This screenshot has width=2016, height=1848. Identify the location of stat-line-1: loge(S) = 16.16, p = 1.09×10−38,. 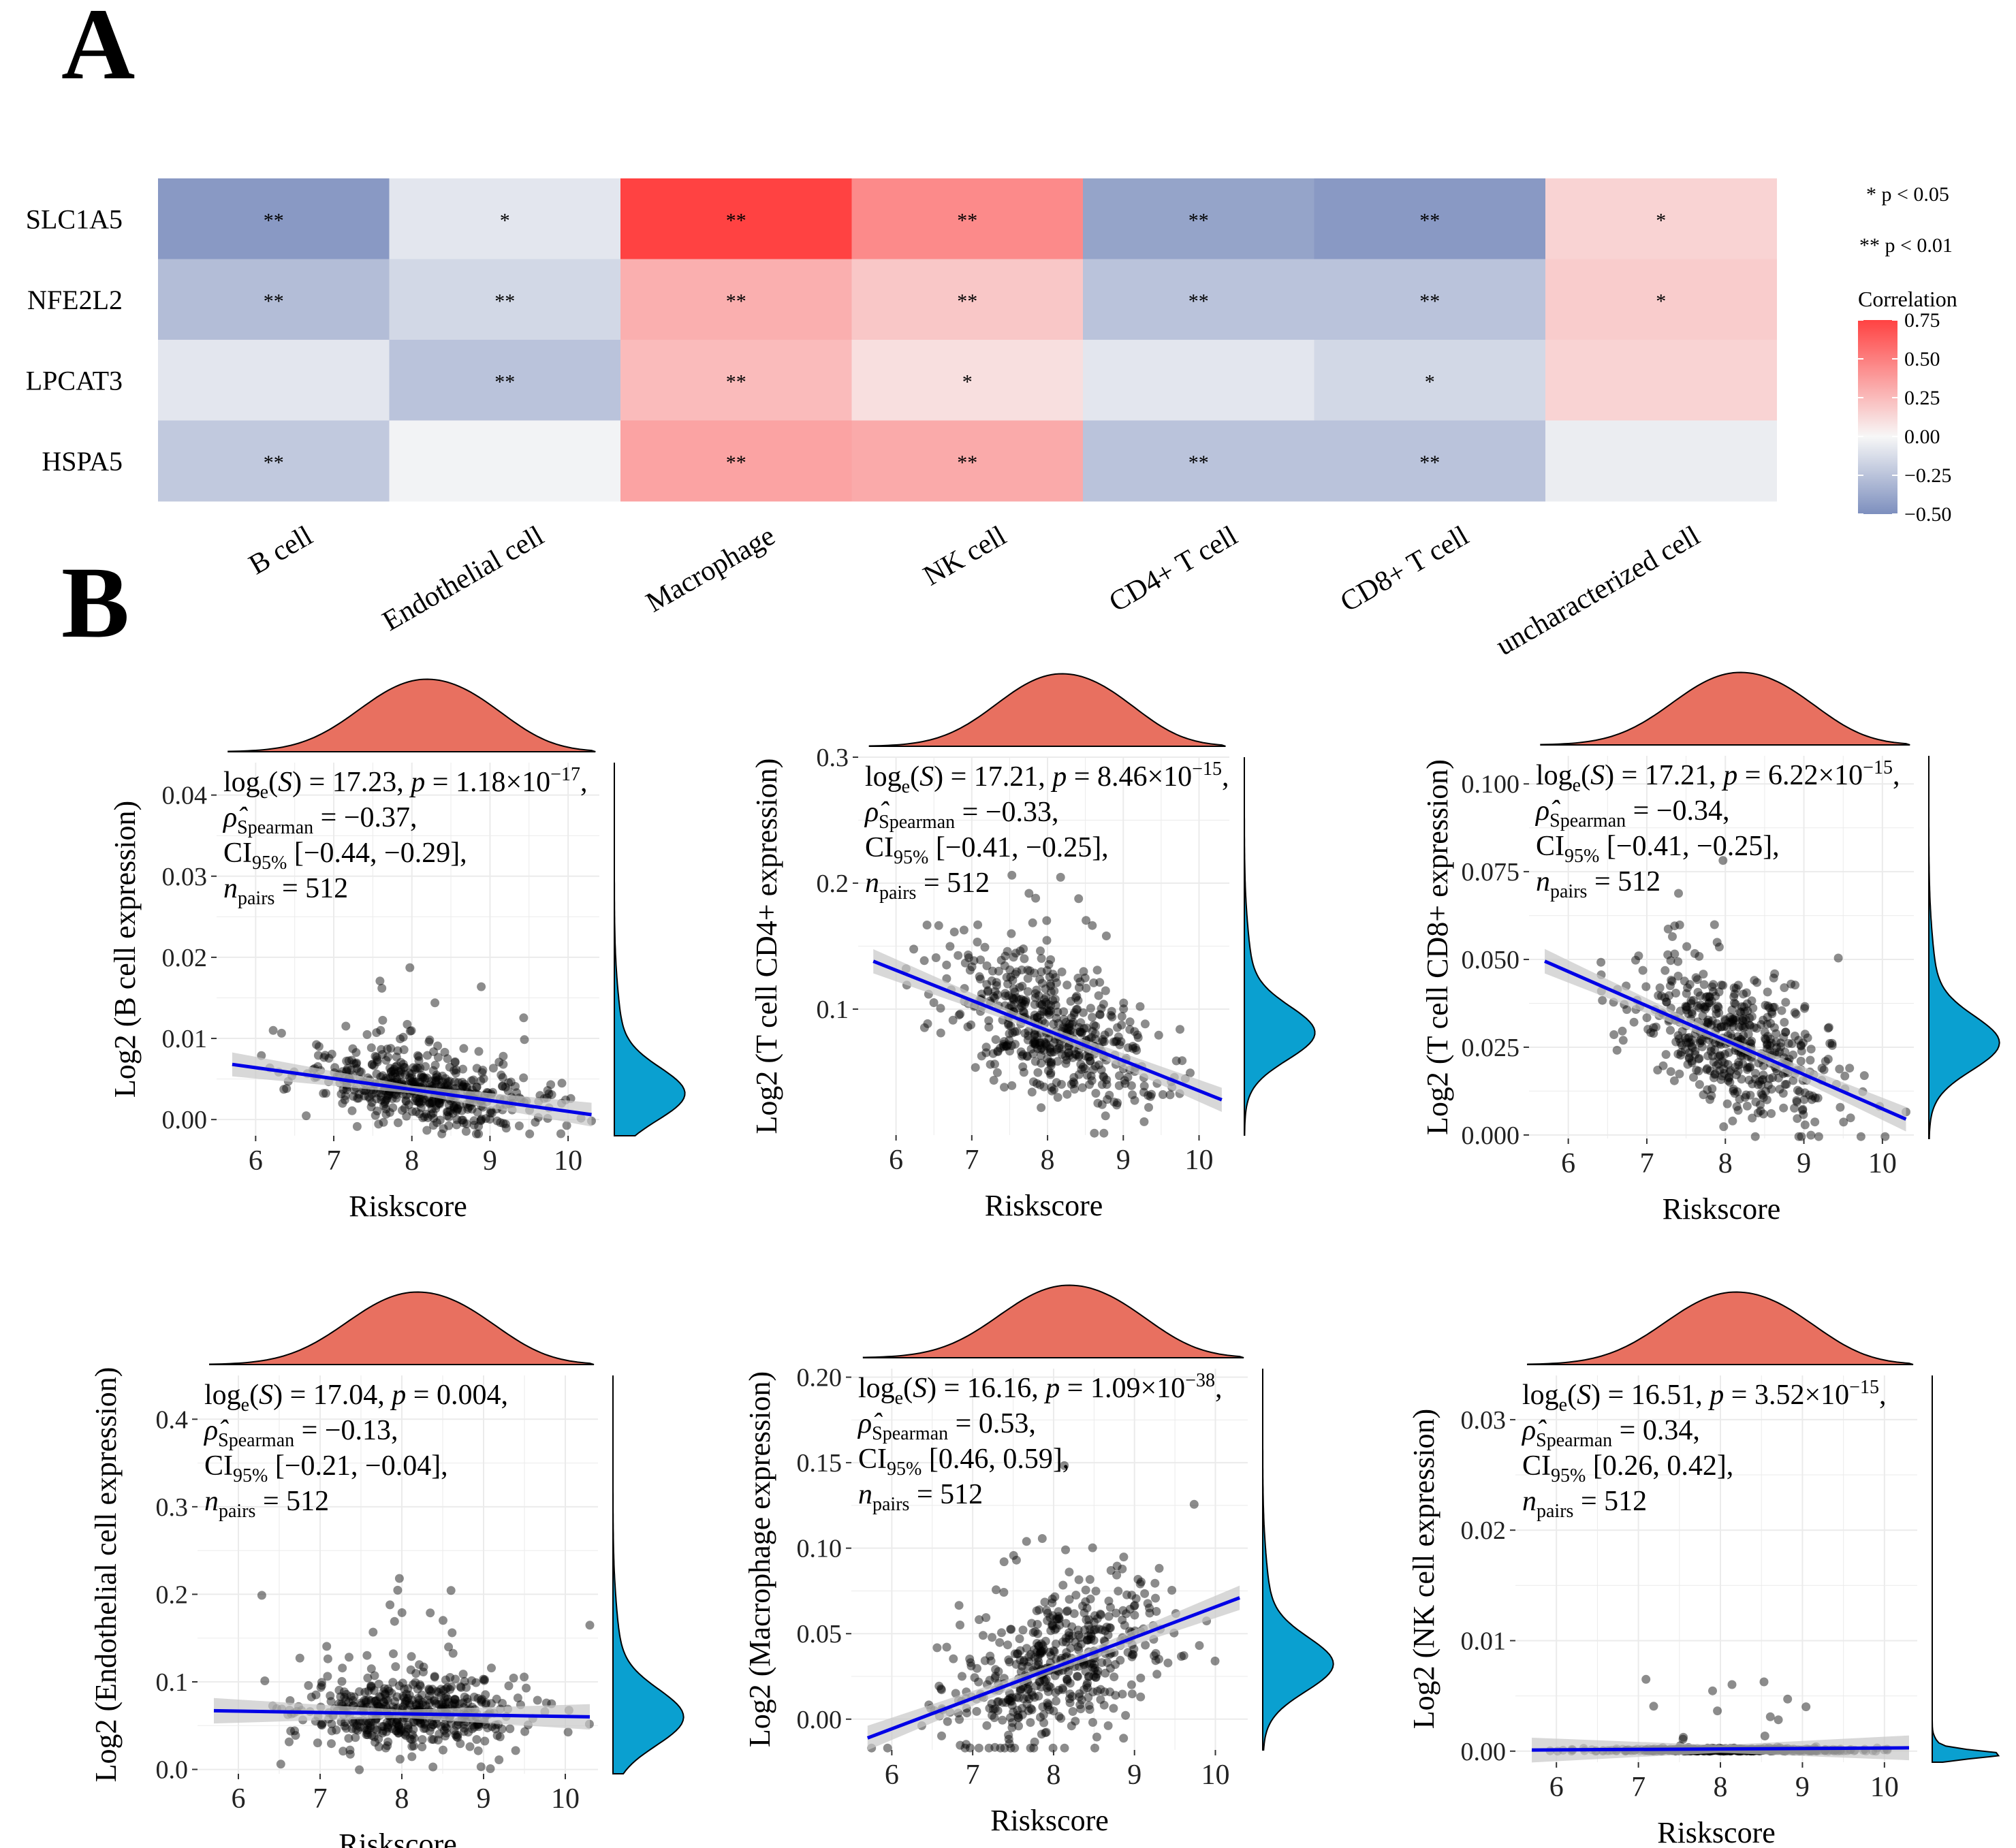
(1040, 1389).